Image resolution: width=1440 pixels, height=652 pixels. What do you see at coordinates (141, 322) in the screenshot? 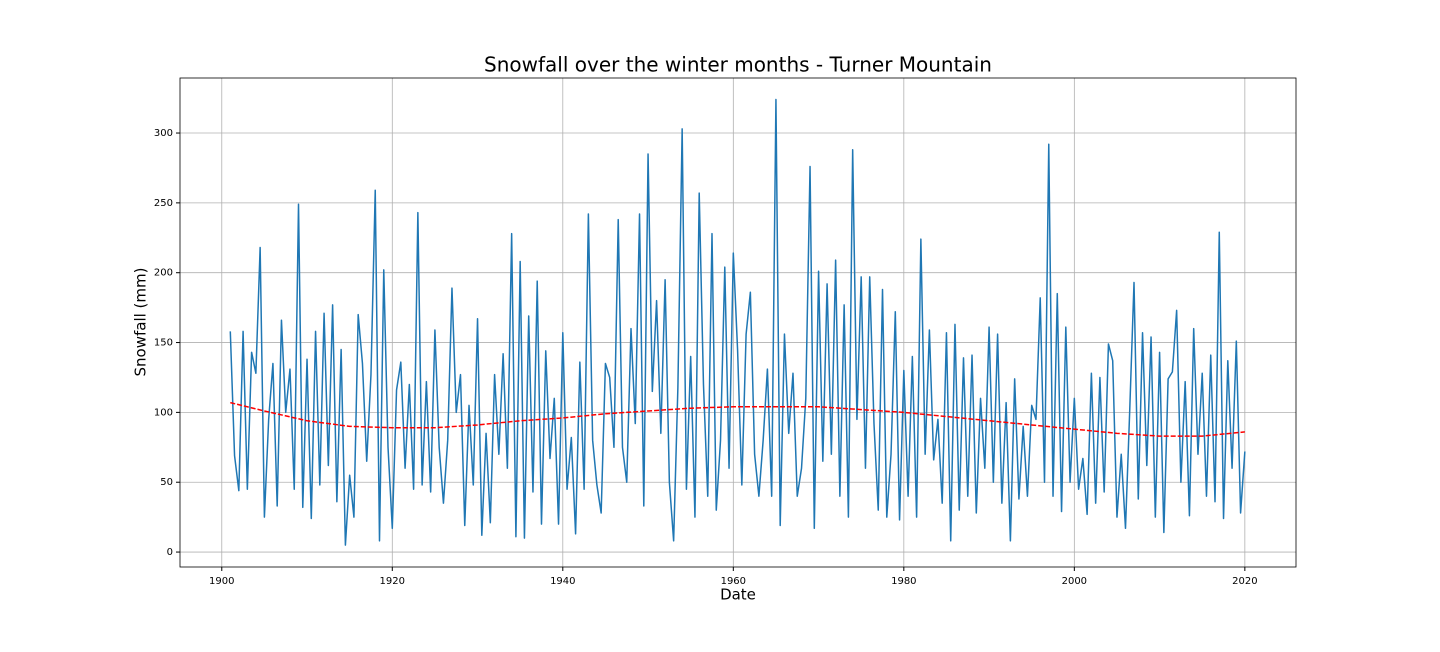
I see `y-axis-label: Snowfall (mm)` at bounding box center [141, 322].